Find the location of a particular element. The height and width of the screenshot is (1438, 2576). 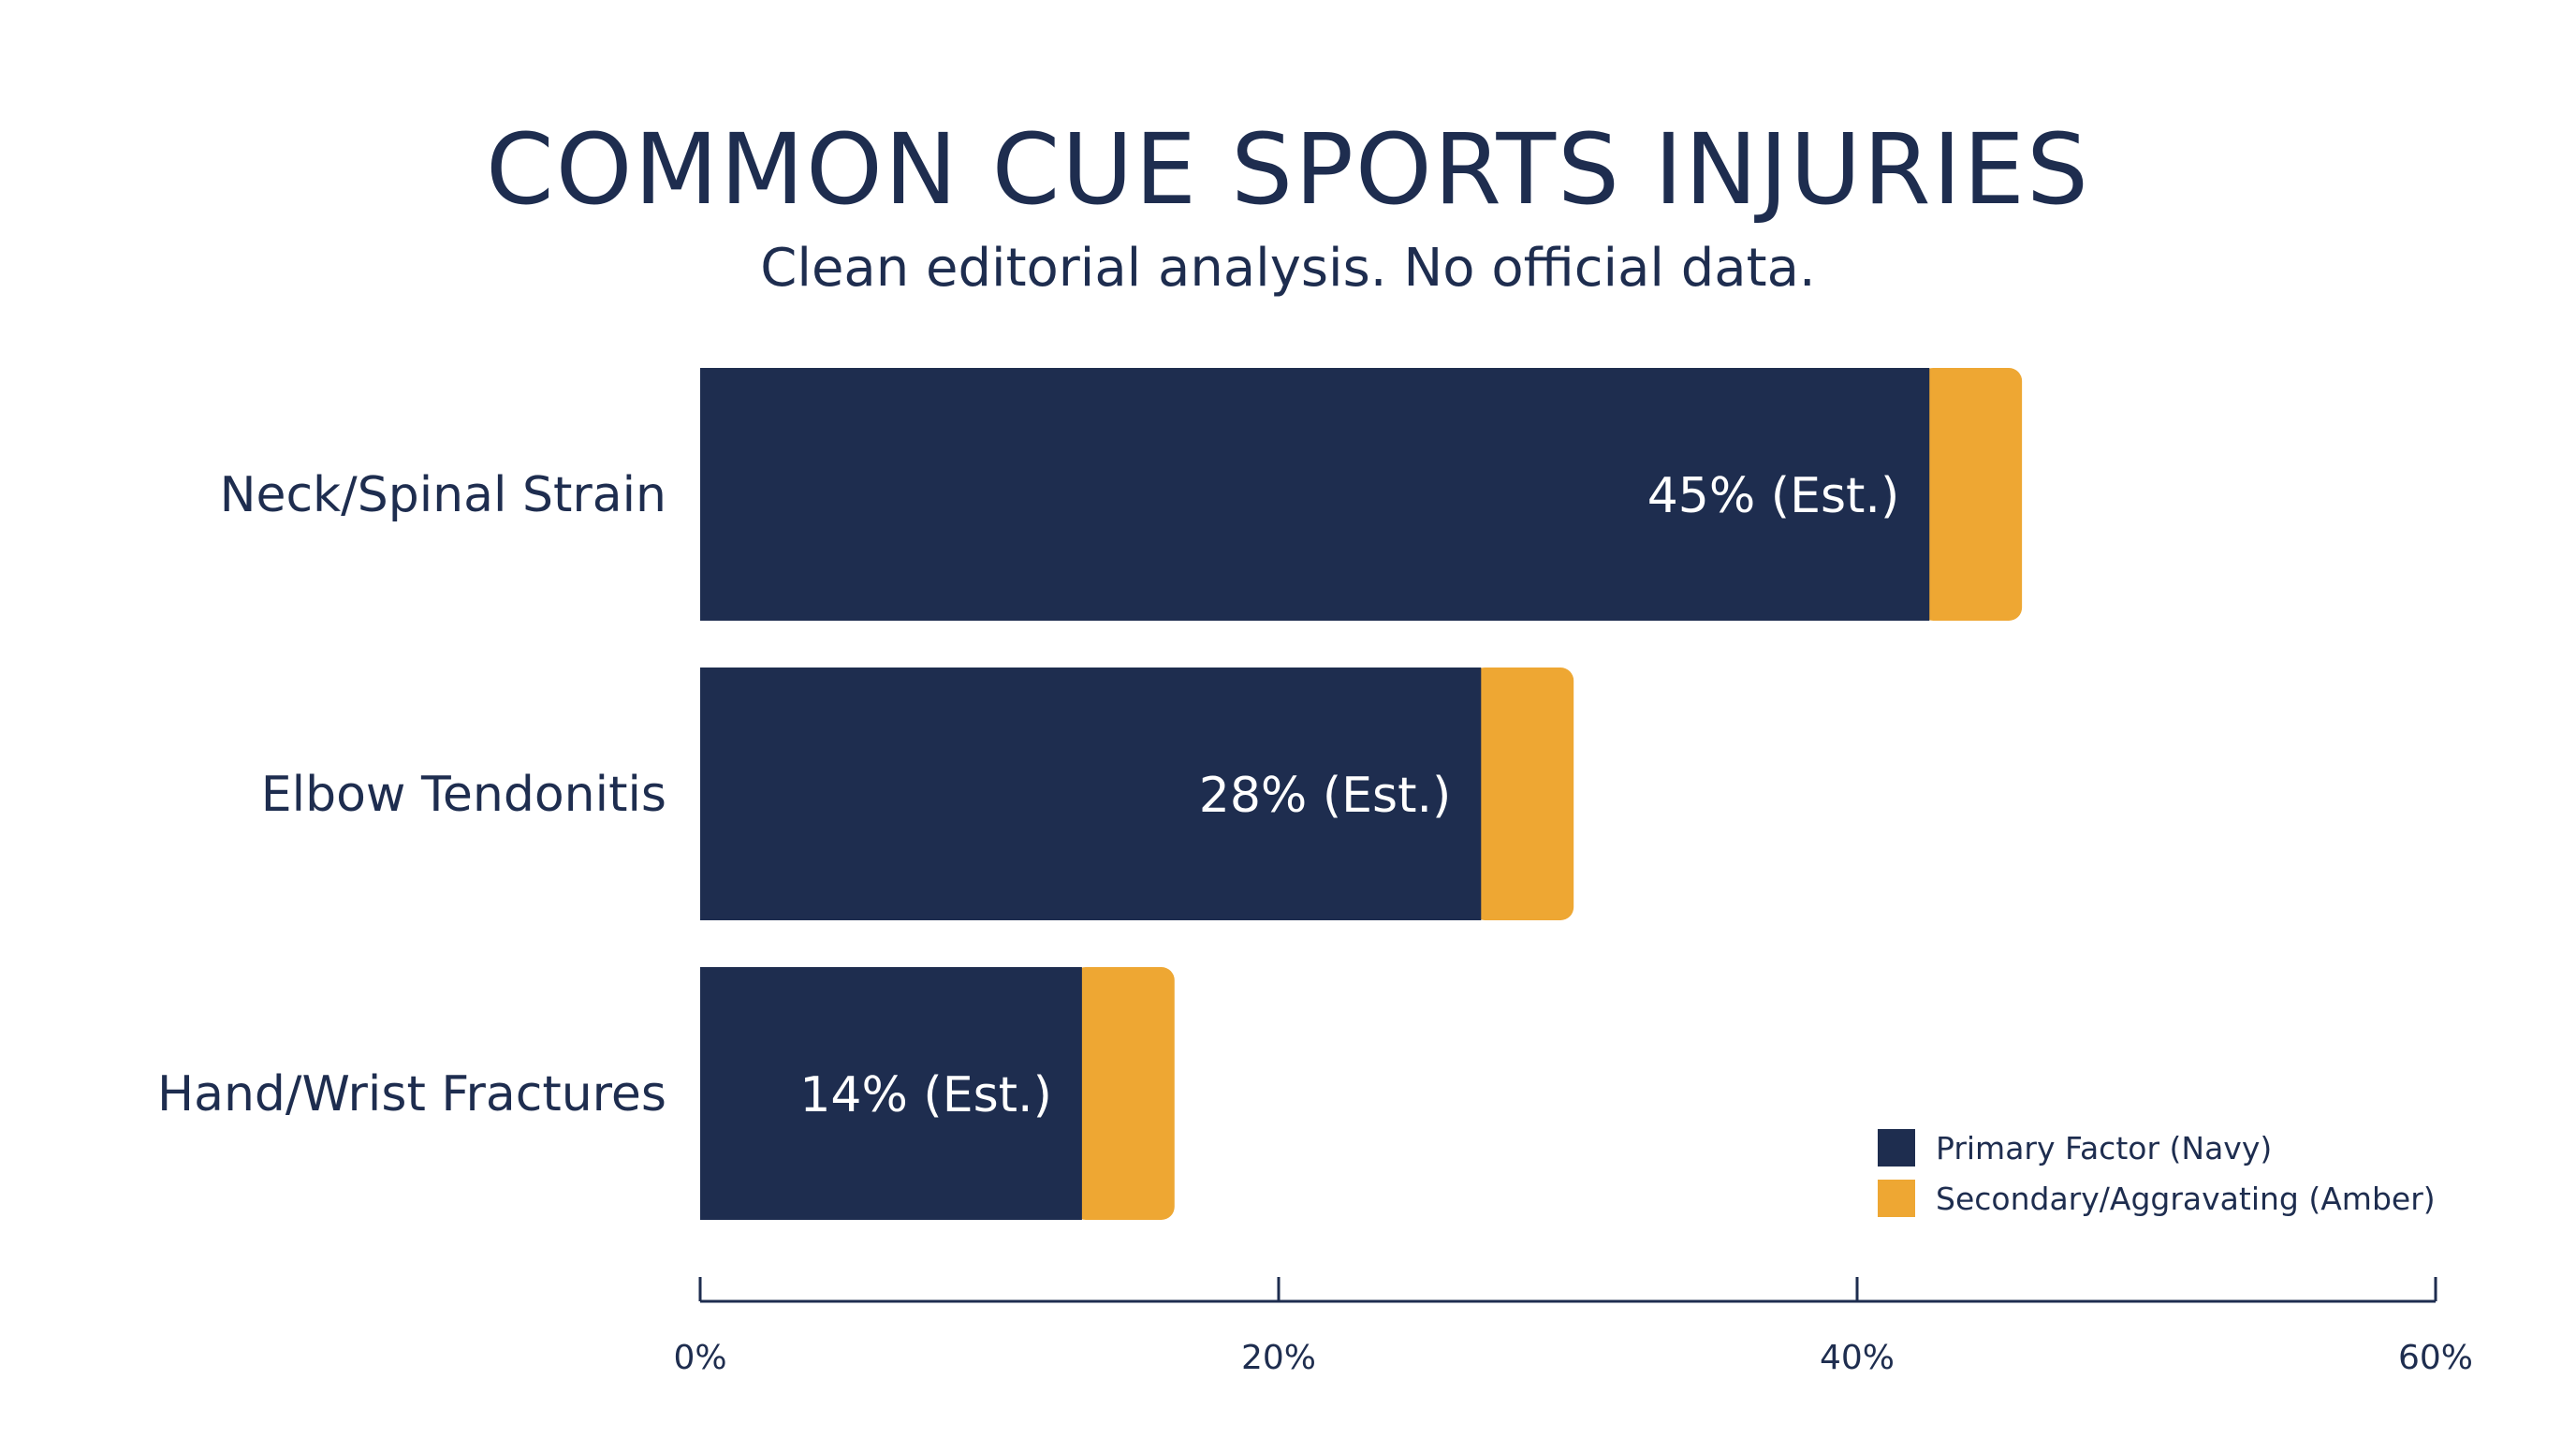

legend-swatch-primary is located at coordinates (1896, 1148).